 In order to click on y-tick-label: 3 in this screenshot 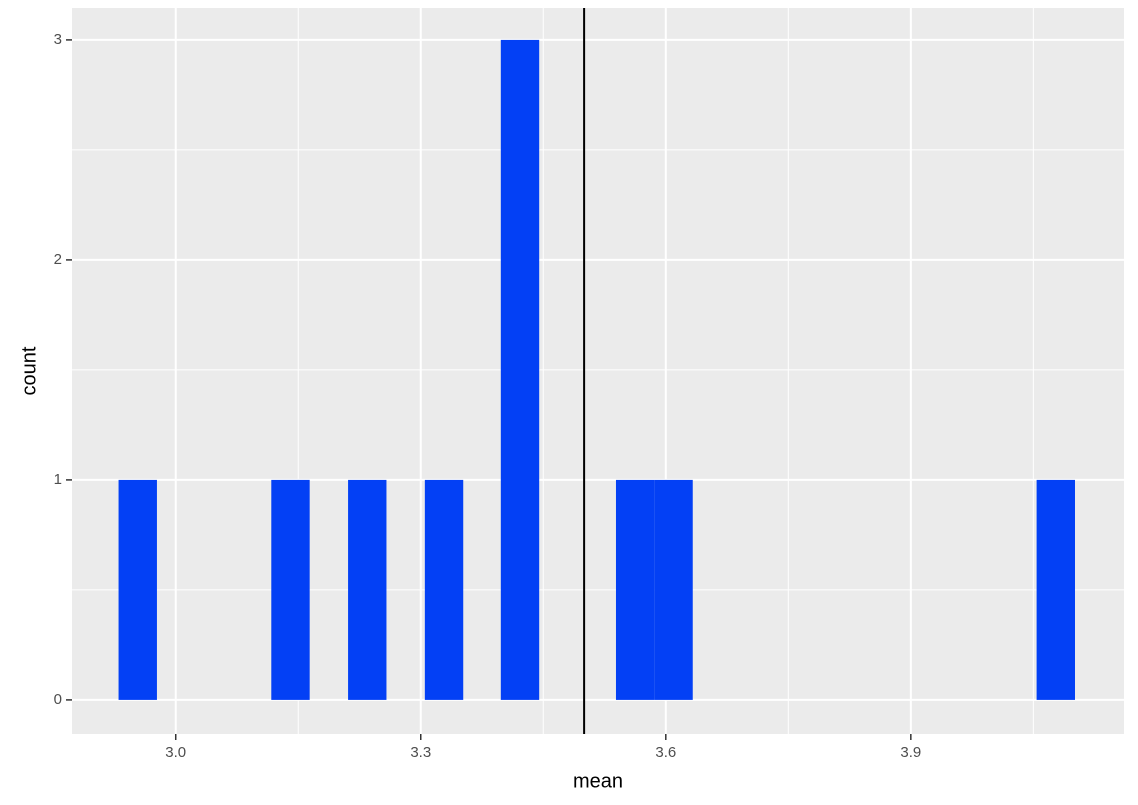, I will do `click(58, 39)`.